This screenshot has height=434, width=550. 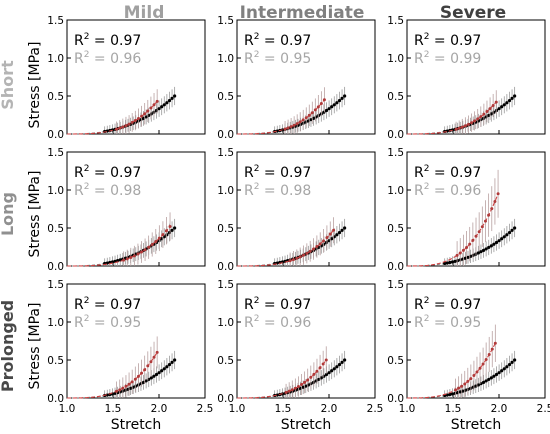 What do you see at coordinates (451, 371) in the screenshot?
I see `condition-fit-line` at bounding box center [451, 371].